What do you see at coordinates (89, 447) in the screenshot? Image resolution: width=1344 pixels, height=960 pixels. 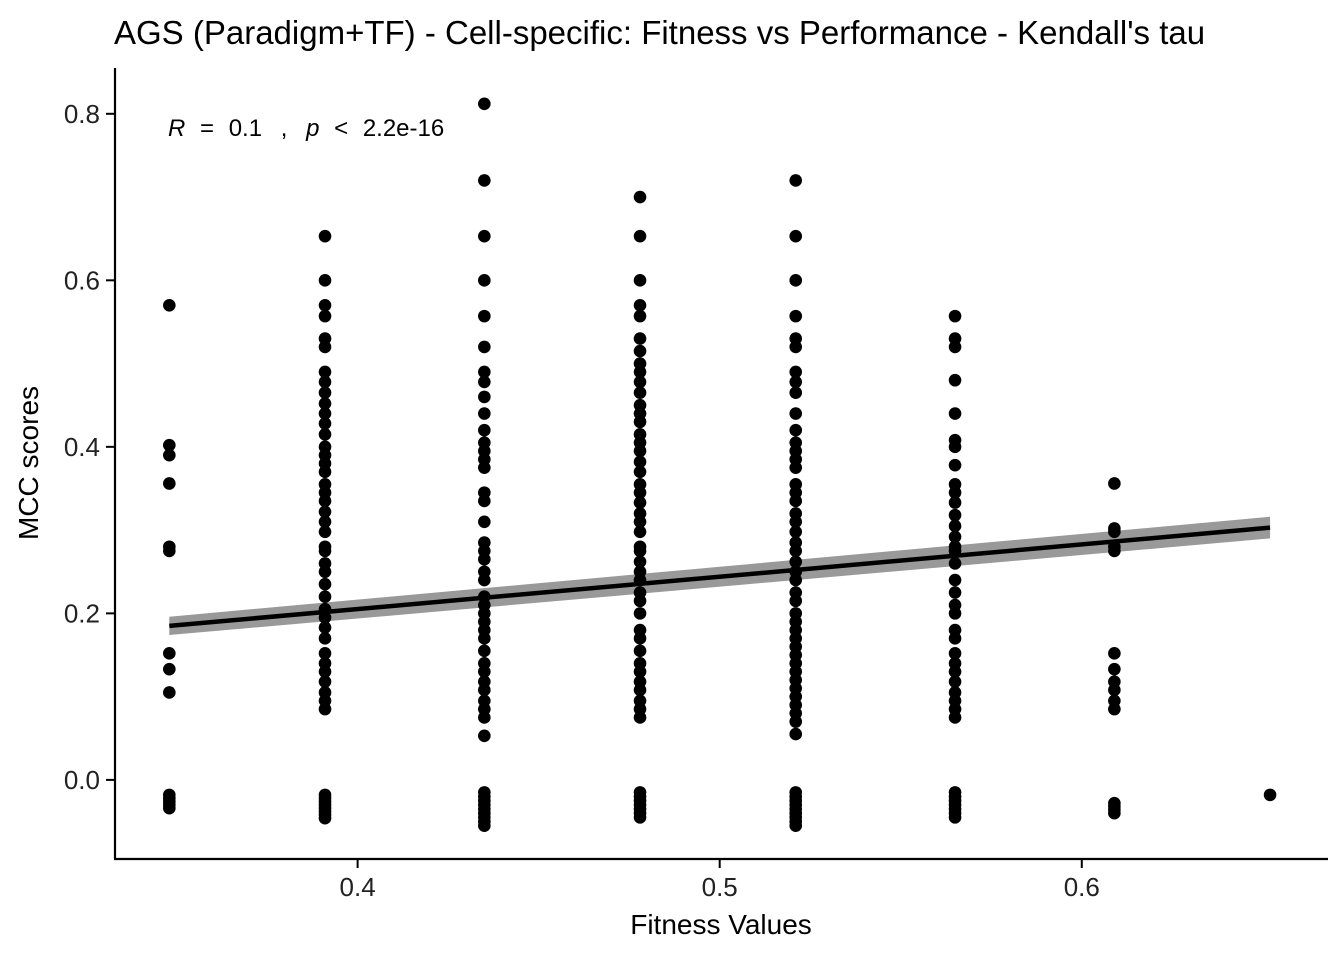 I see `y-axis-ticks: 0.0 0.2 0.4 0.6 0.8` at bounding box center [89, 447].